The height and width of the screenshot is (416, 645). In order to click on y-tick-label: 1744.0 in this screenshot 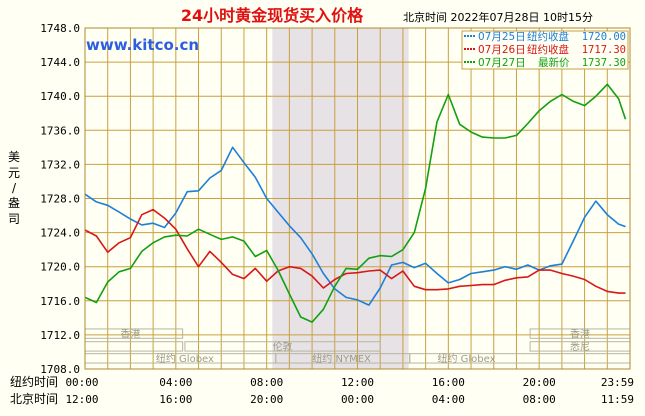, I will do `click(60, 62)`.